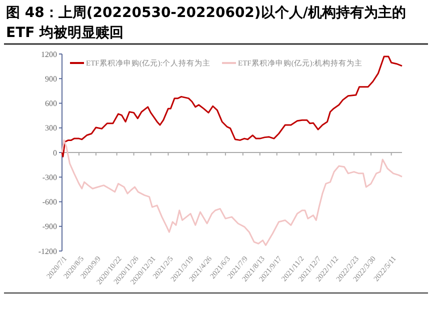 This screenshot has height=323, width=435. Describe the element at coordinates (55, 153) in the screenshot. I see `y-tick-label: 0` at that location.